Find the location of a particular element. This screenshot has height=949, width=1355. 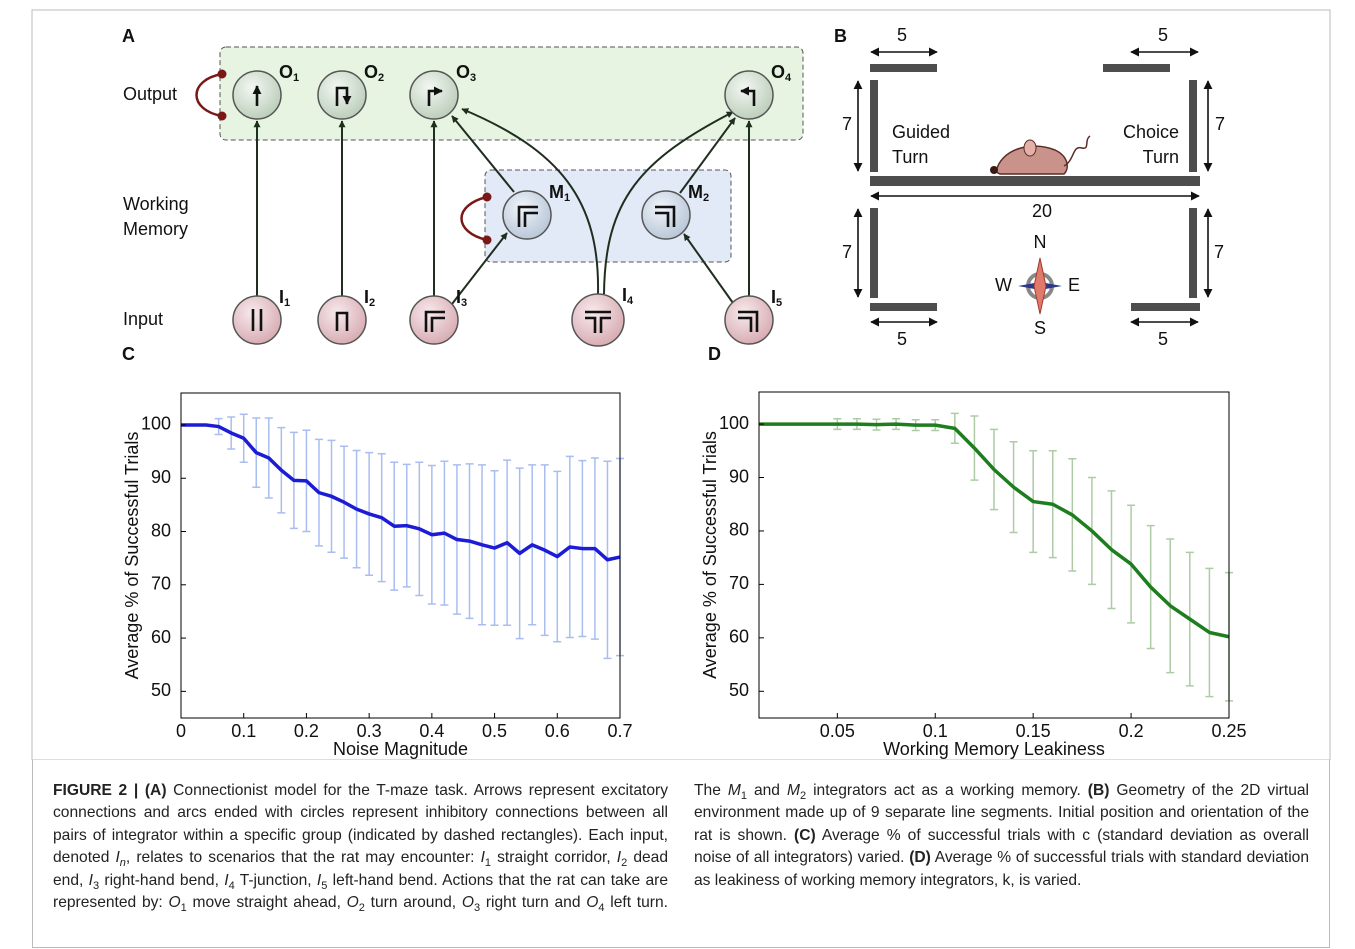

node-label: O4 is located at coordinates (781, 73).